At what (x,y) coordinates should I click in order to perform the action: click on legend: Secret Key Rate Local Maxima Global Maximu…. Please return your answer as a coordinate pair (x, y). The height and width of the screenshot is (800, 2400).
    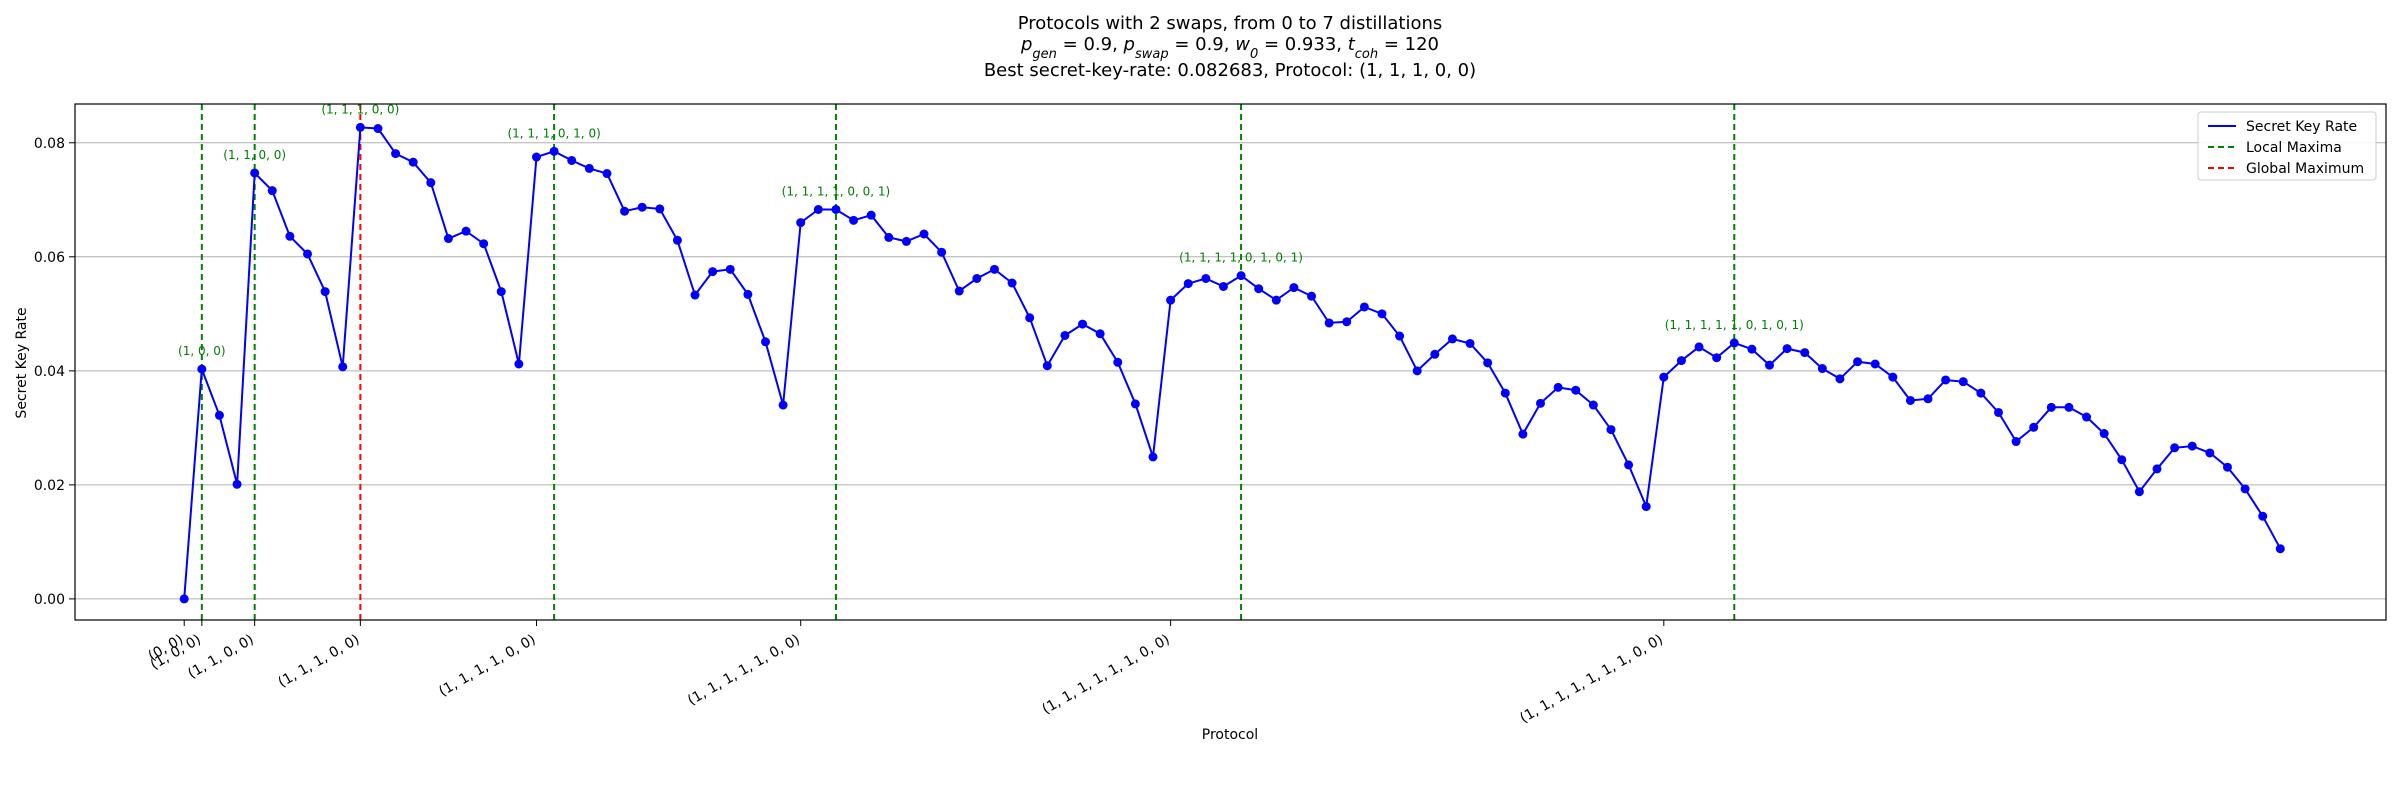
    Looking at the image, I should click on (2287, 146).